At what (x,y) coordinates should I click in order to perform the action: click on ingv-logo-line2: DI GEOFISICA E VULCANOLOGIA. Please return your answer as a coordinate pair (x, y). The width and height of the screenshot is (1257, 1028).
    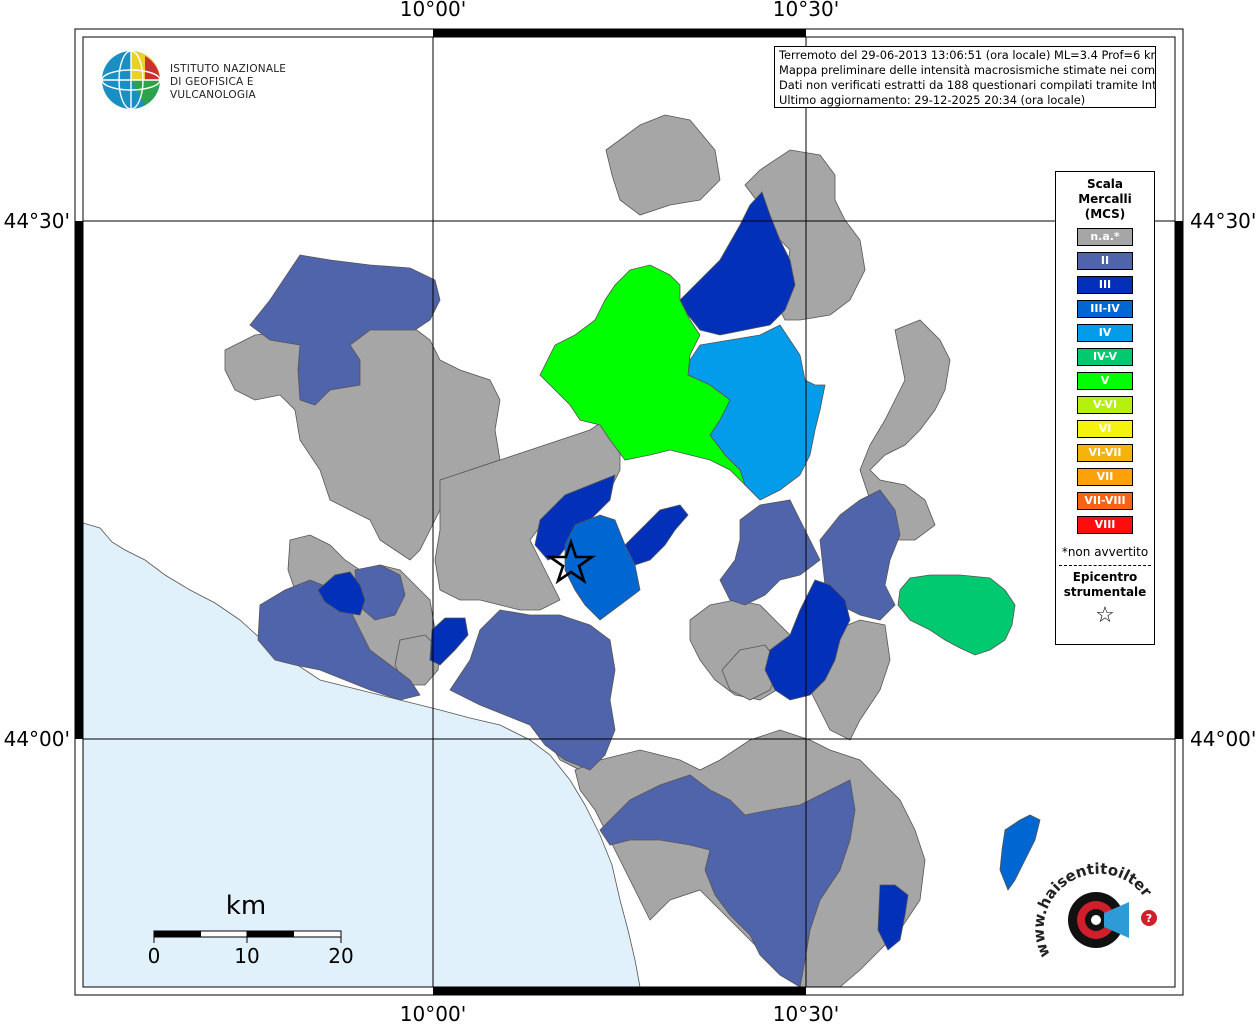
    Looking at the image, I should click on (213, 88).